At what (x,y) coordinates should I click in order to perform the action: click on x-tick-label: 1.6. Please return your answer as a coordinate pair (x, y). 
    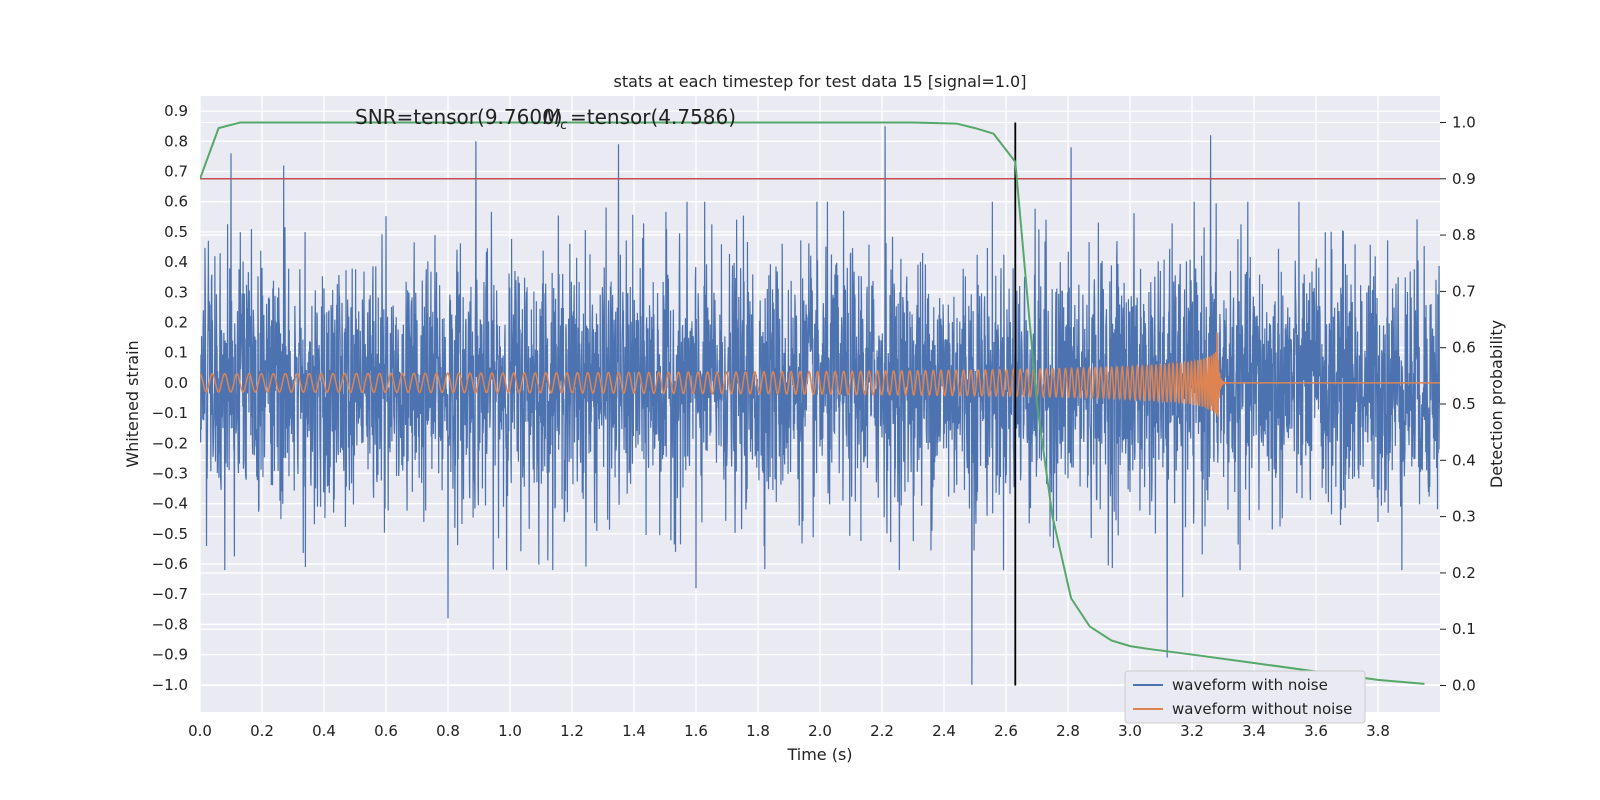
    Looking at the image, I should click on (696, 731).